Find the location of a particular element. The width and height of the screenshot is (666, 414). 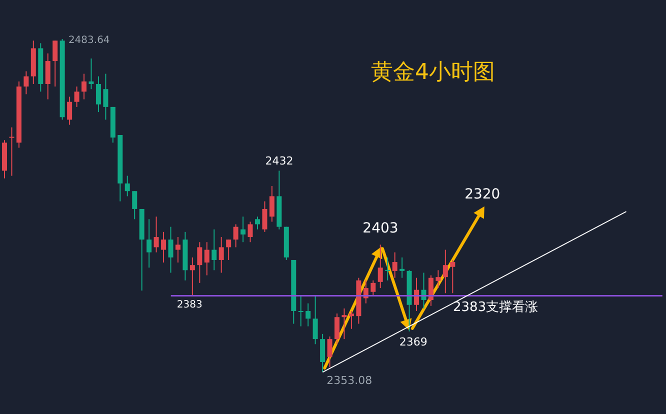

text: 黄金4小时图 is located at coordinates (433, 72).